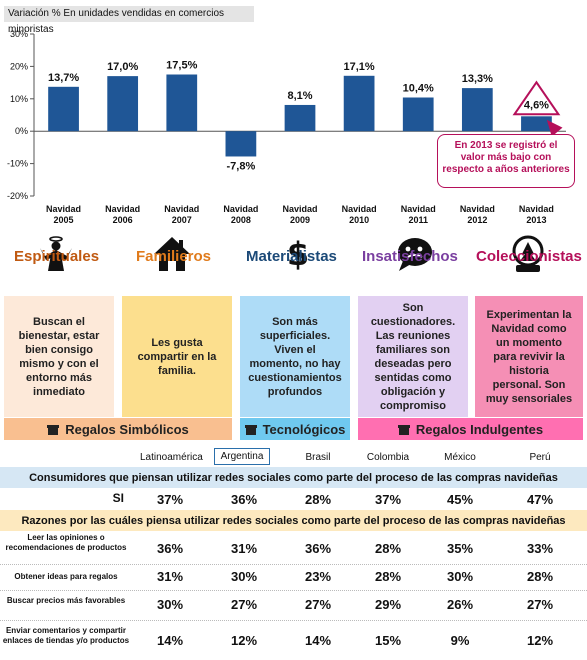 This screenshot has width=587, height=660. Describe the element at coordinates (244, 499) in the screenshot. I see `table1-cell: 36%` at that location.